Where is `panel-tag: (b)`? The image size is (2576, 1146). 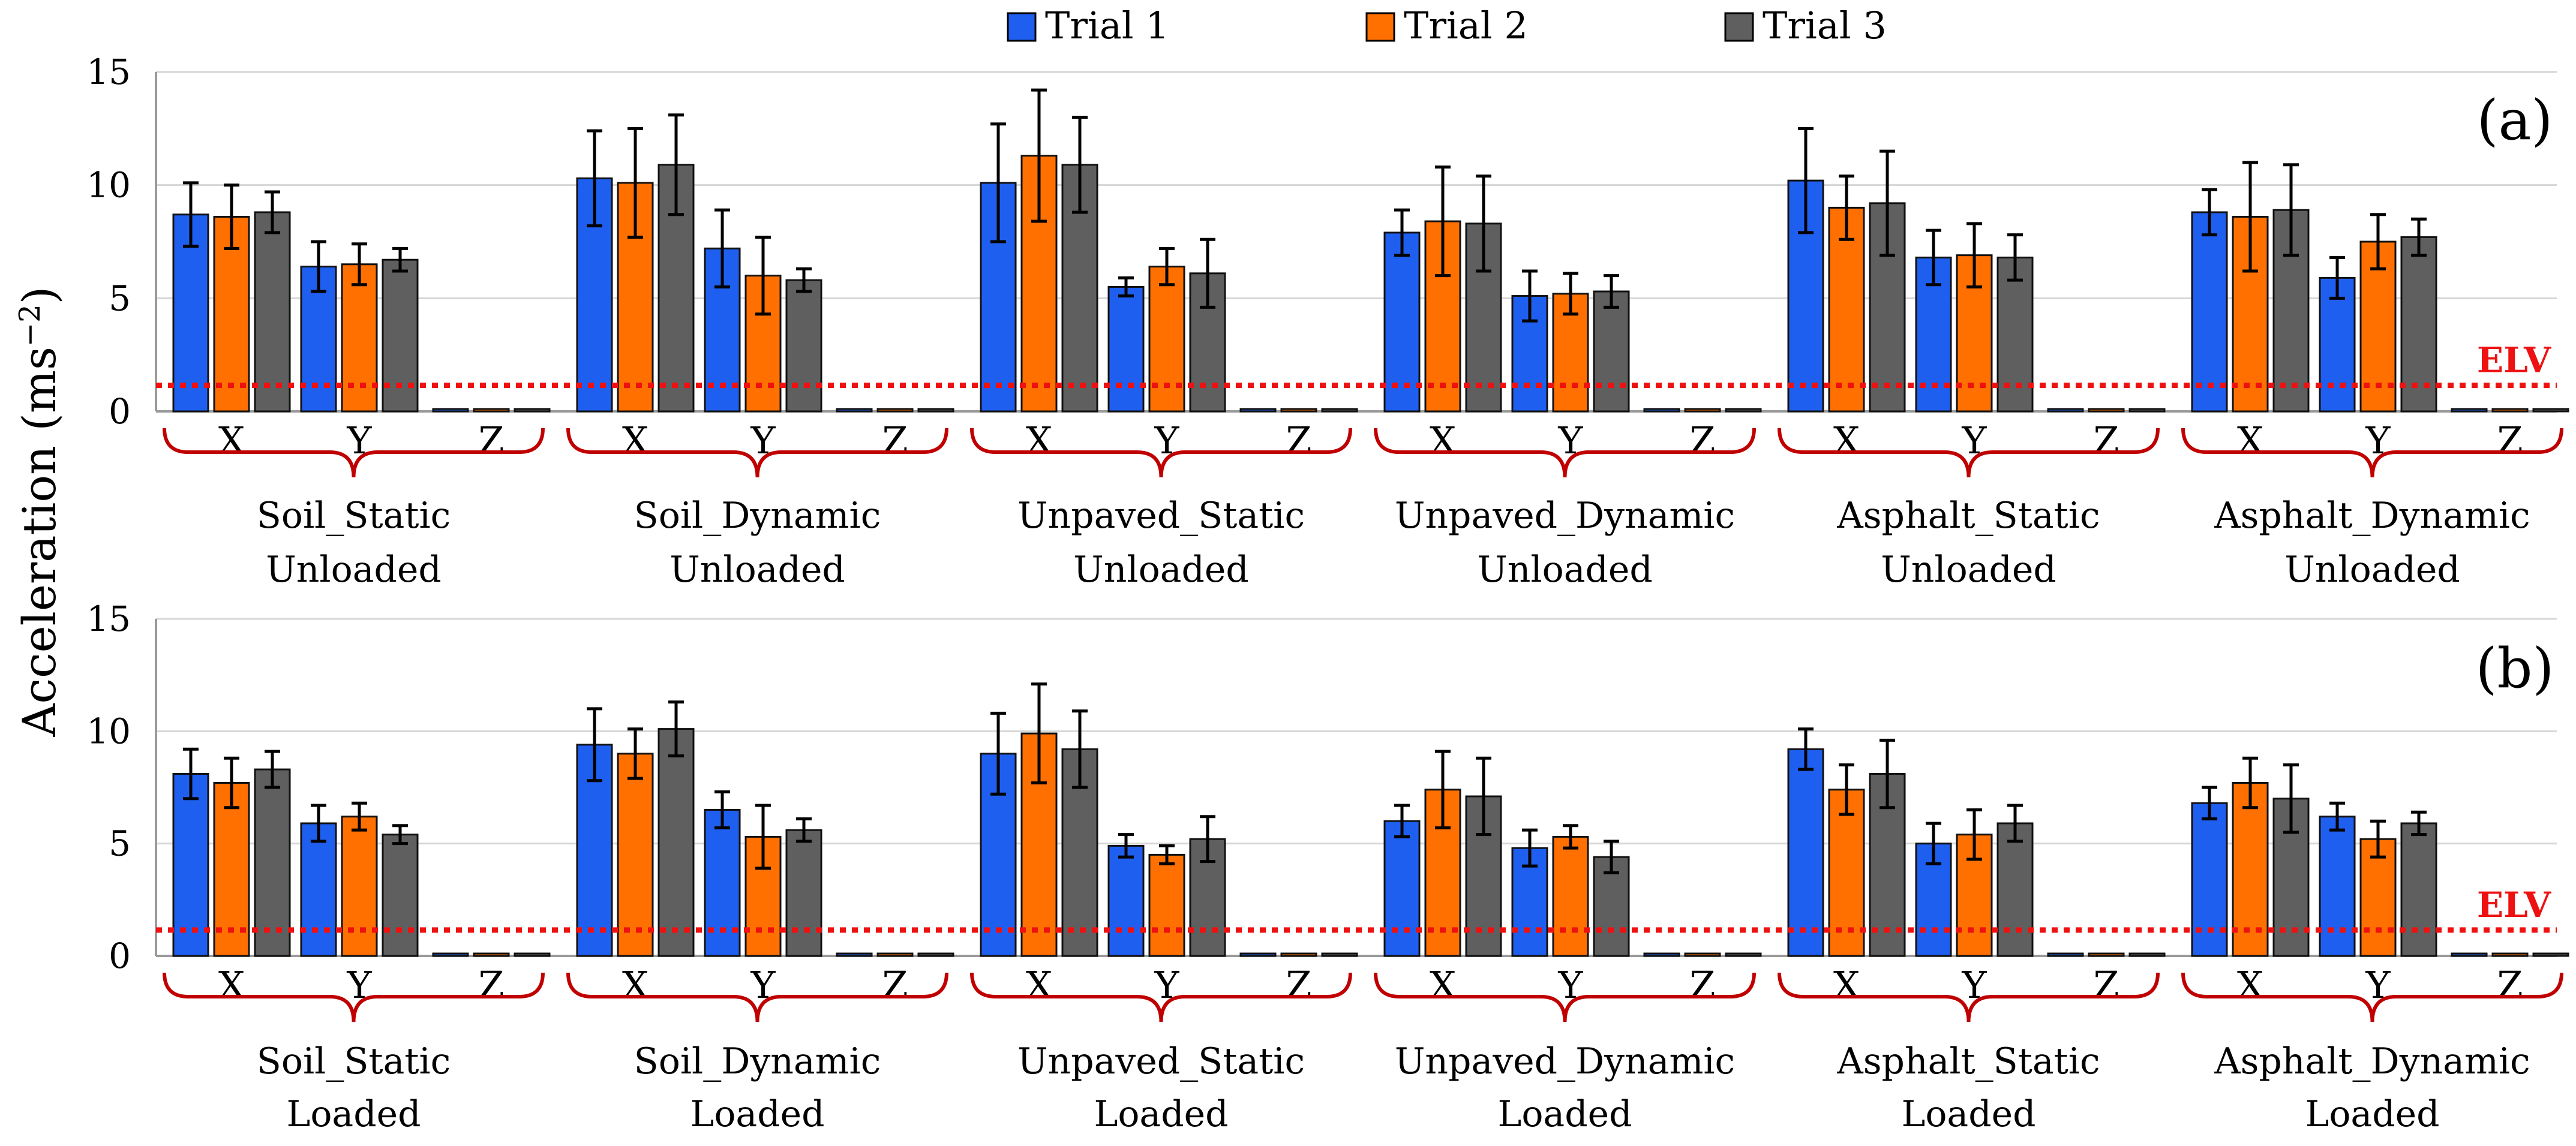 panel-tag: (b) is located at coordinates (2515, 668).